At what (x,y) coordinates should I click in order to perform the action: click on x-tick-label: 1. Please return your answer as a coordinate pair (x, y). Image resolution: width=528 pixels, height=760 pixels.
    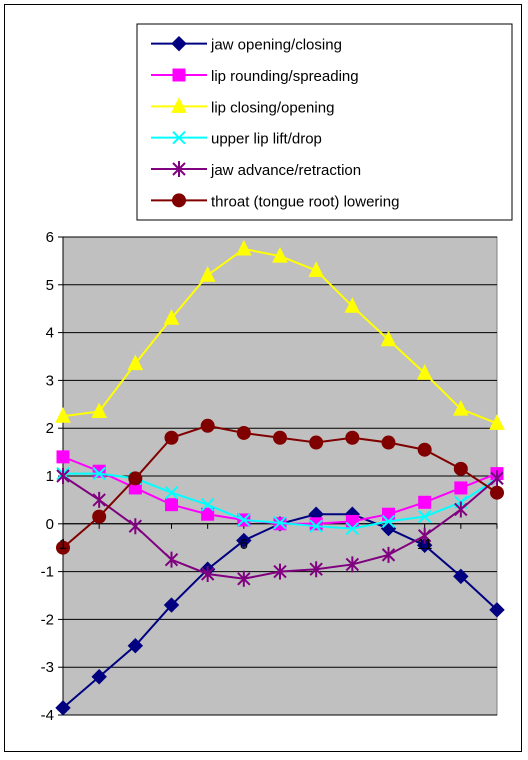
    Looking at the image, I should click on (63, 544).